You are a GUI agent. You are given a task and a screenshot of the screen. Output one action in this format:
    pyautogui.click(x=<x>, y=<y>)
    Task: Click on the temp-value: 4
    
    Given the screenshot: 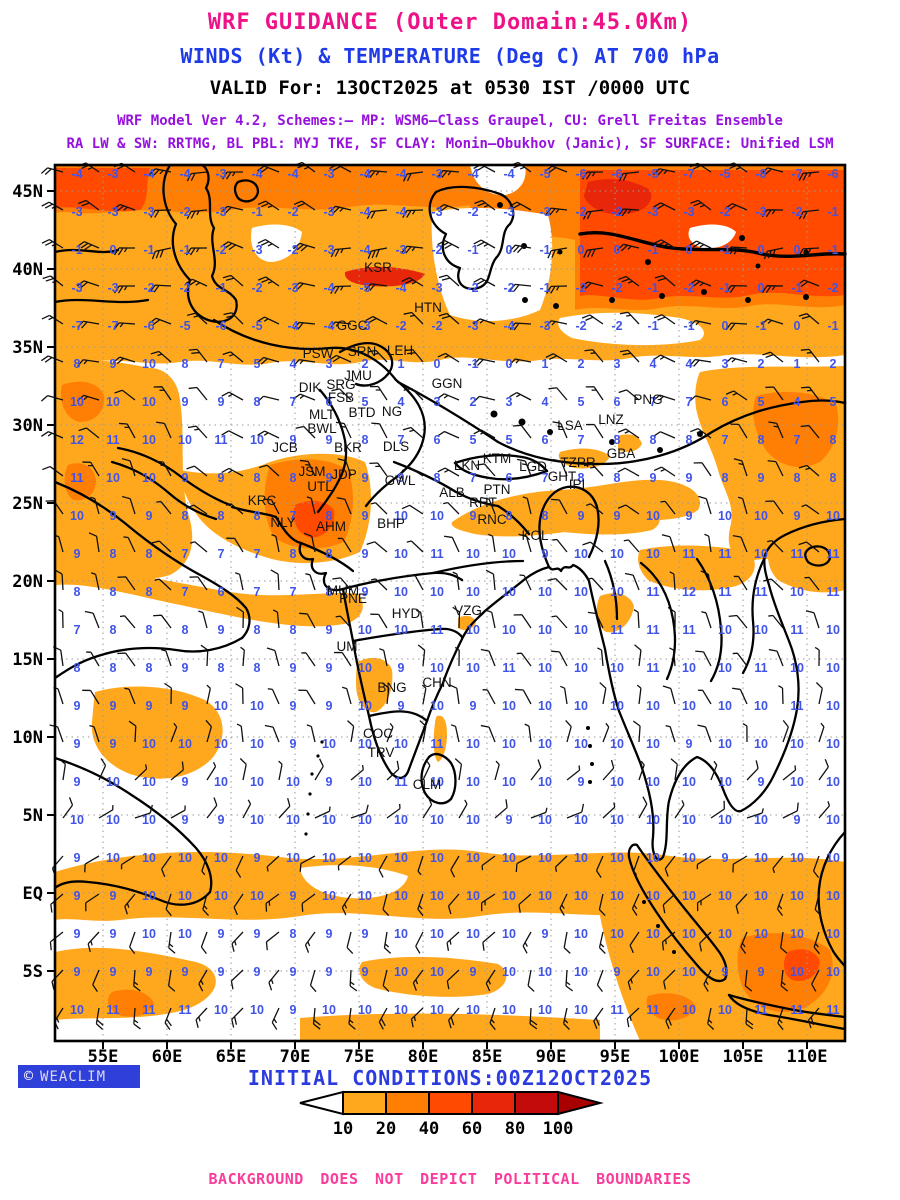 What is the action you would take?
    pyautogui.click(x=797, y=402)
    